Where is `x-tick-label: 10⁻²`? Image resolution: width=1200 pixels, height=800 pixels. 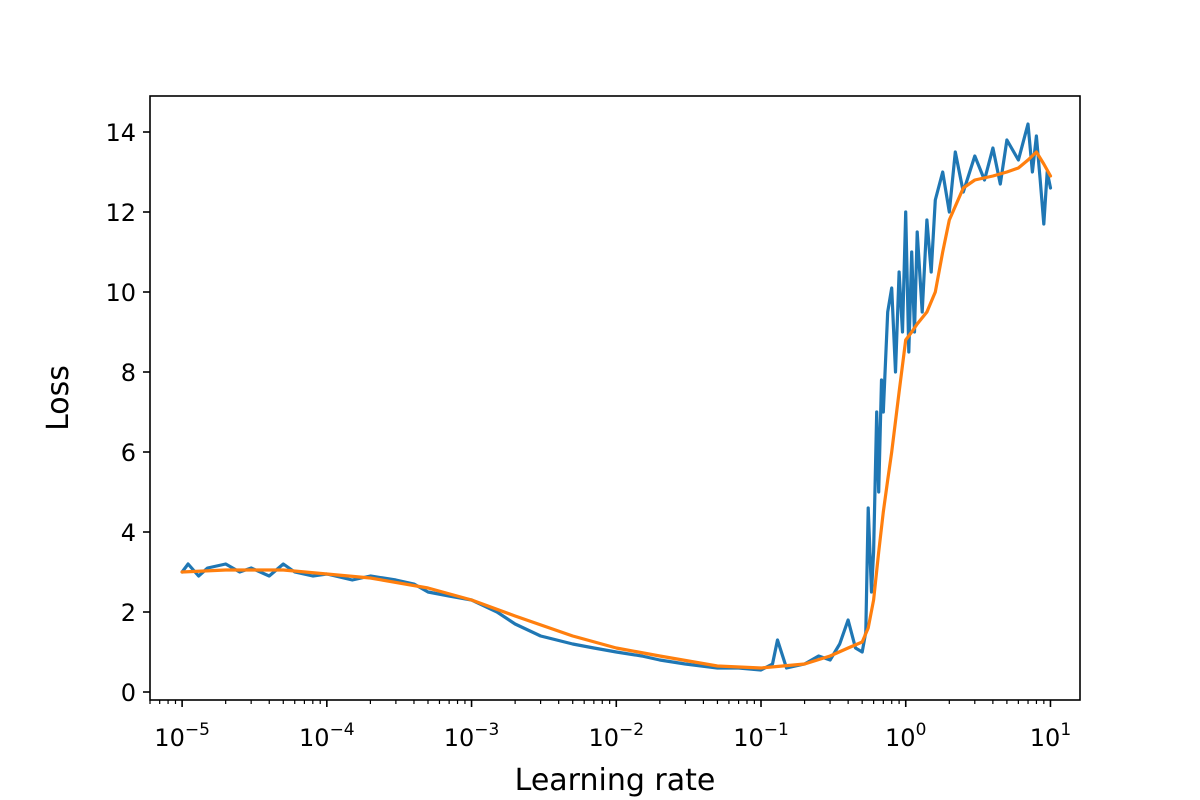
x-tick-label: 10⁻² is located at coordinates (616, 736).